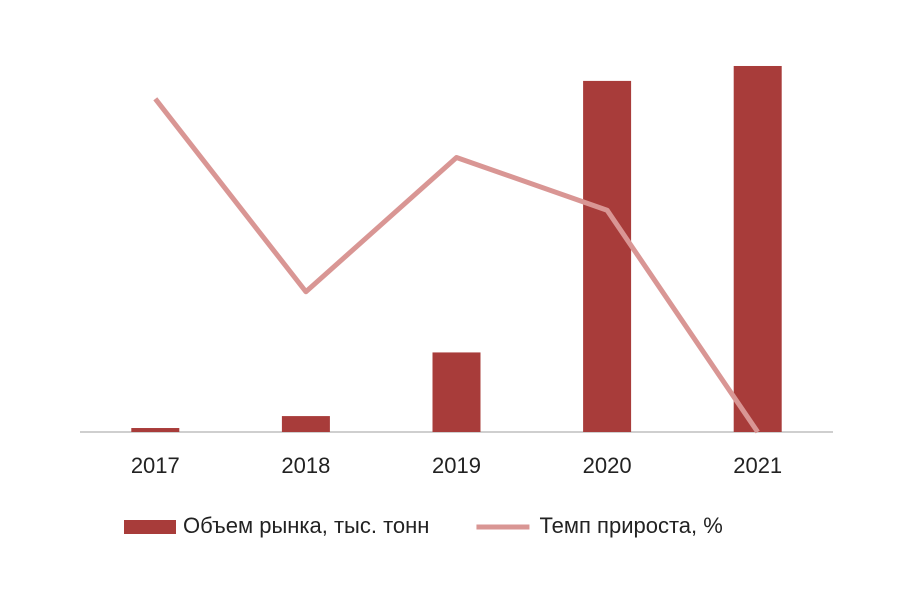 Image resolution: width=907 pixels, height=610 pixels. I want to click on legend-swatch, so click(150, 527).